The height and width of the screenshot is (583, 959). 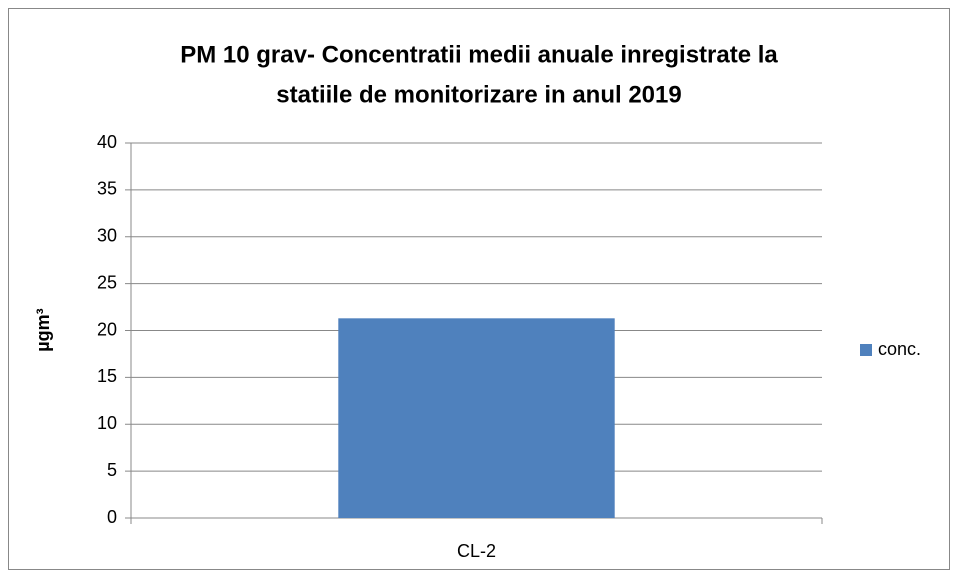 What do you see at coordinates (112, 517) in the screenshot?
I see `y-tick-label: 0` at bounding box center [112, 517].